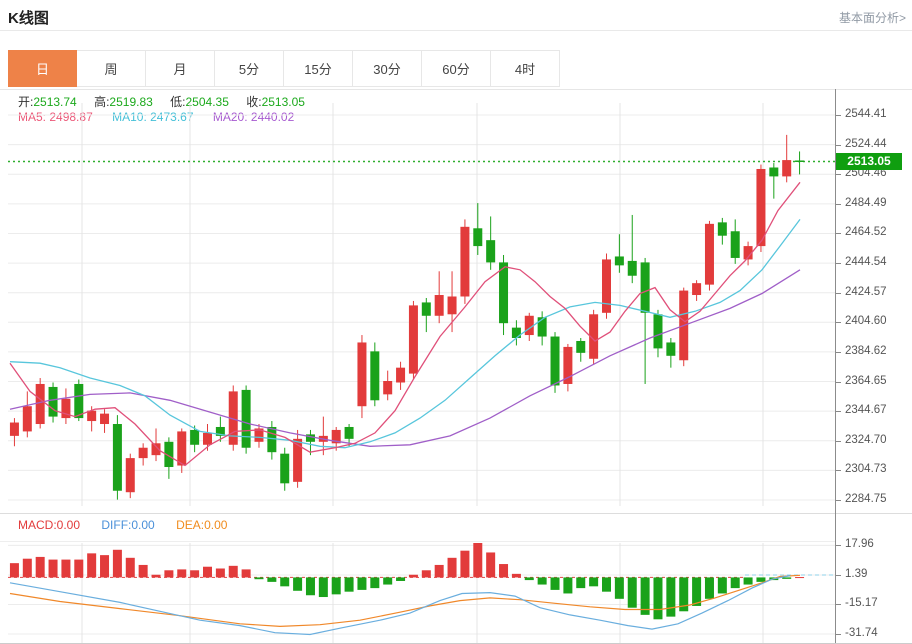 This screenshot has height=644, width=912. Describe the element at coordinates (249, 68) in the screenshot. I see `tab-5min: 5分` at that location.